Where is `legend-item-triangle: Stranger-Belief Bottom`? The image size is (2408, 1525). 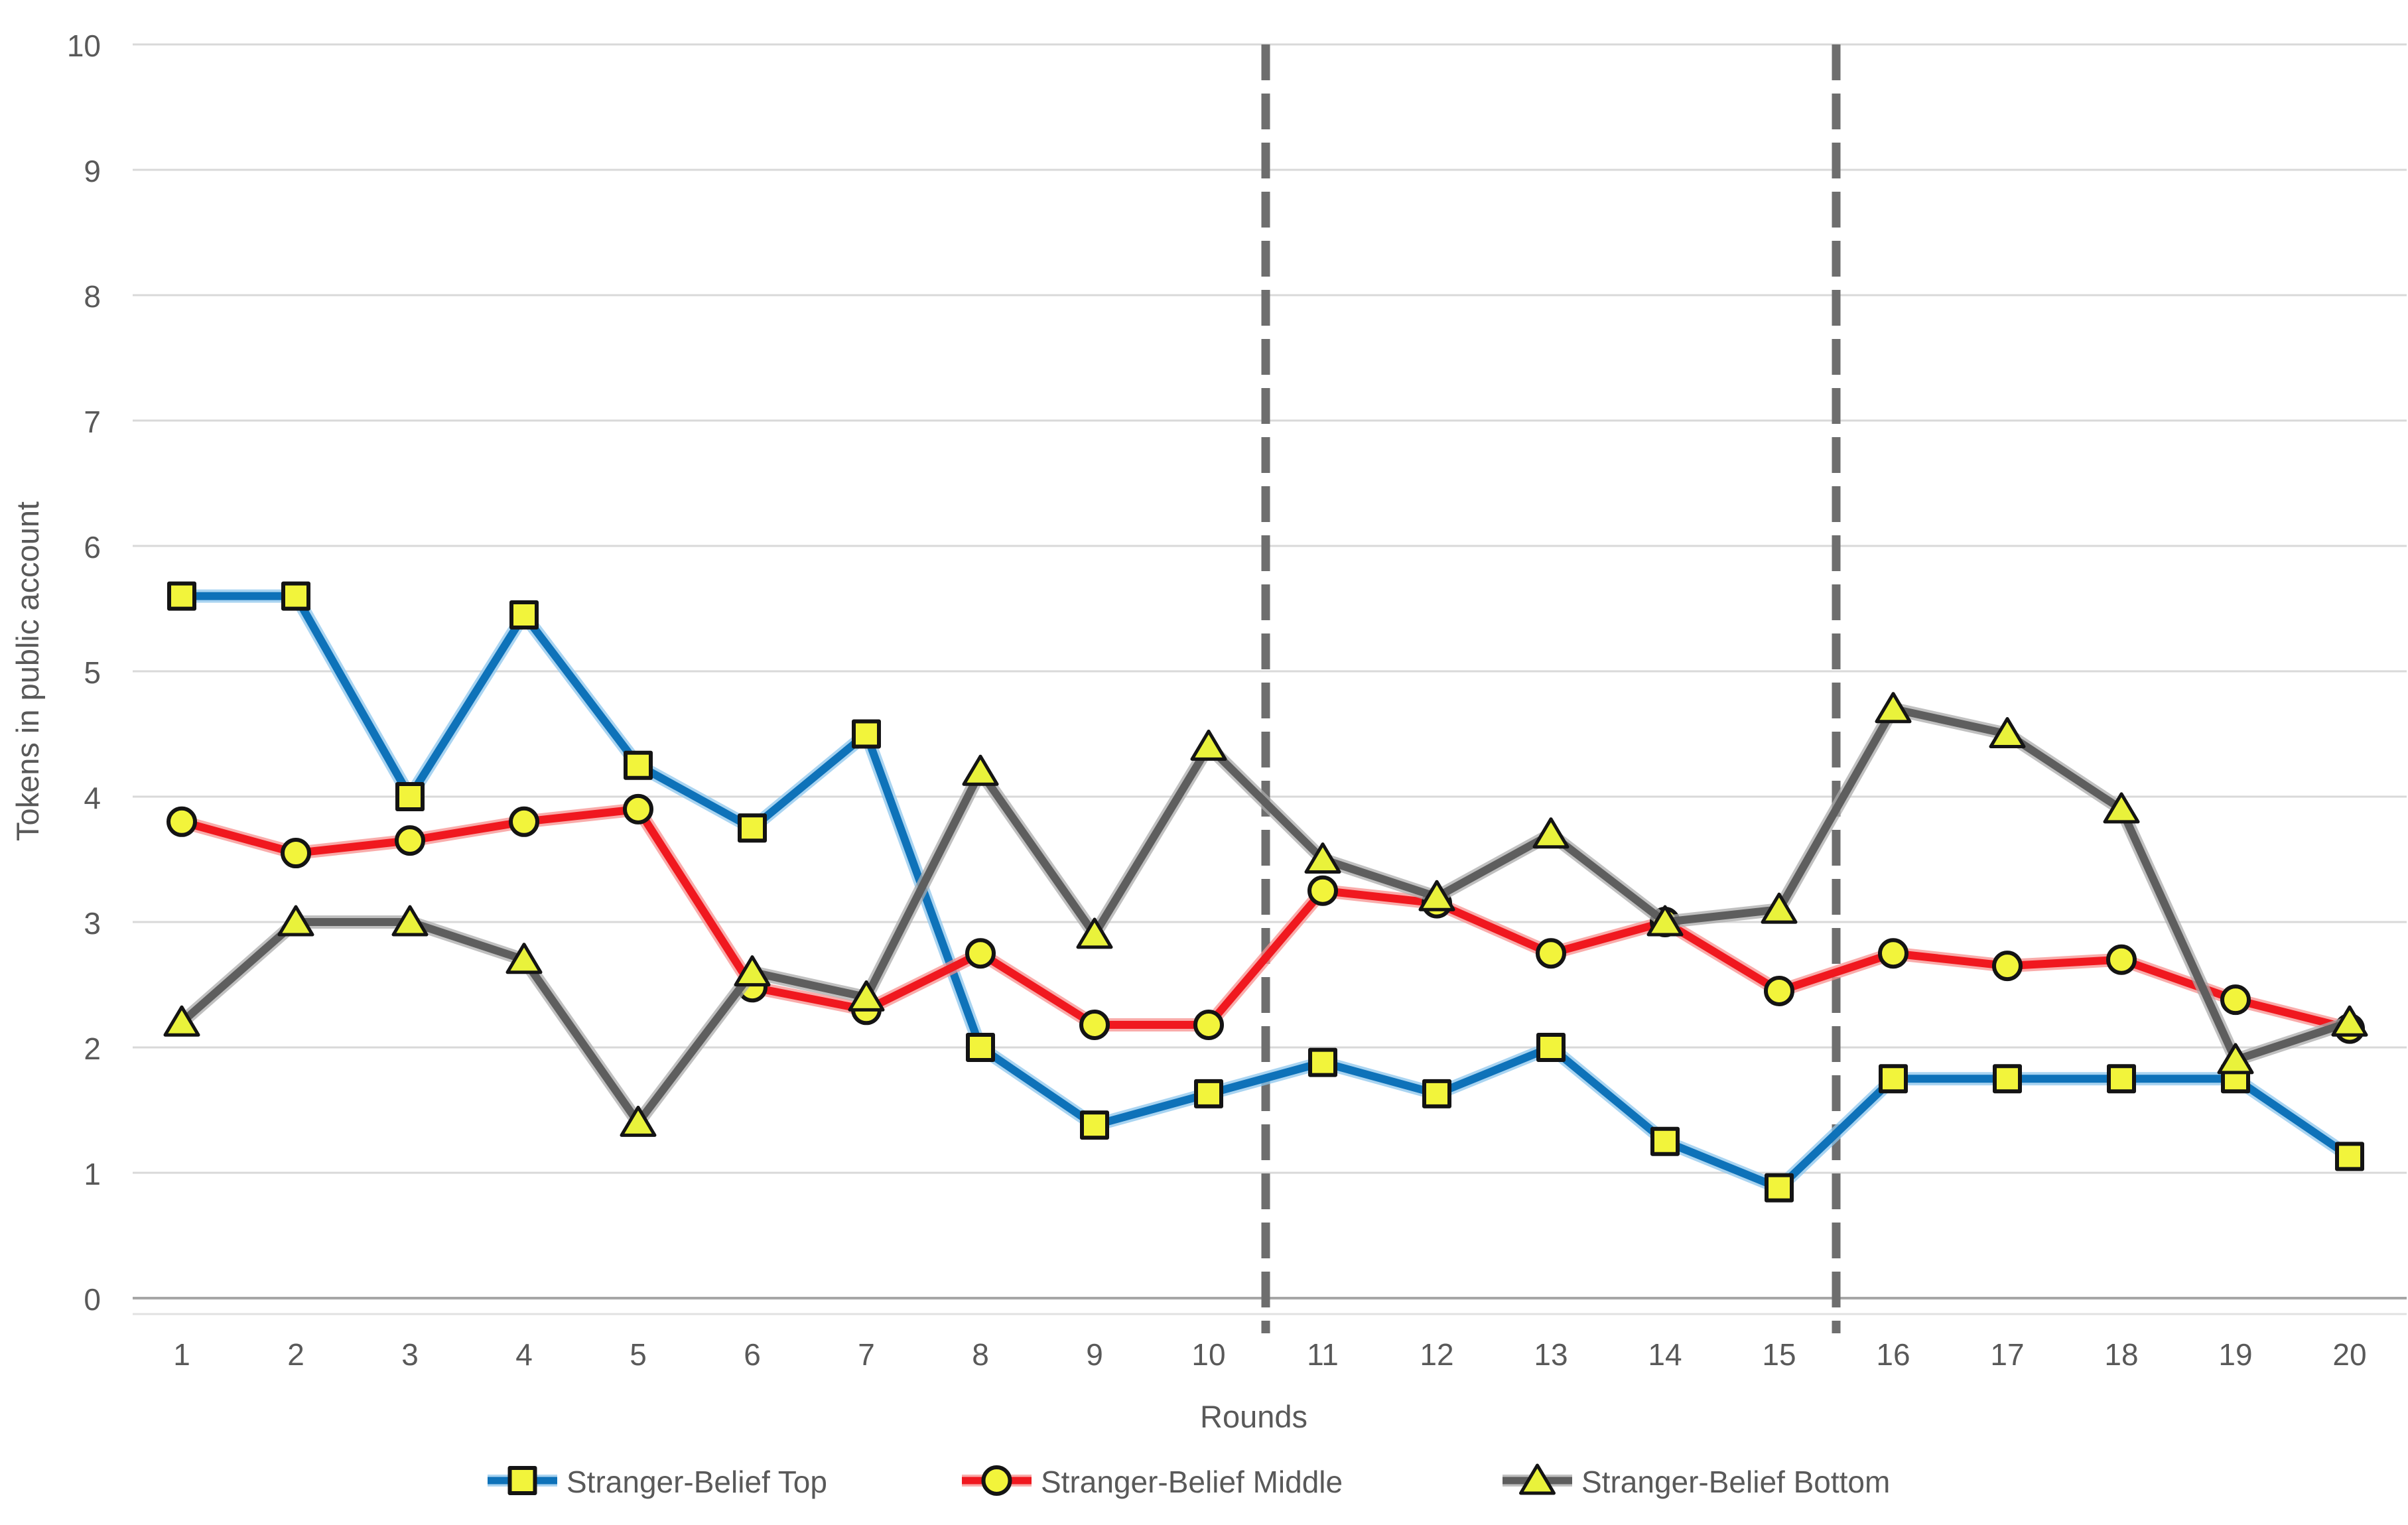
legend-item-triangle: Stranger-Belief Bottom is located at coordinates (1696, 1481).